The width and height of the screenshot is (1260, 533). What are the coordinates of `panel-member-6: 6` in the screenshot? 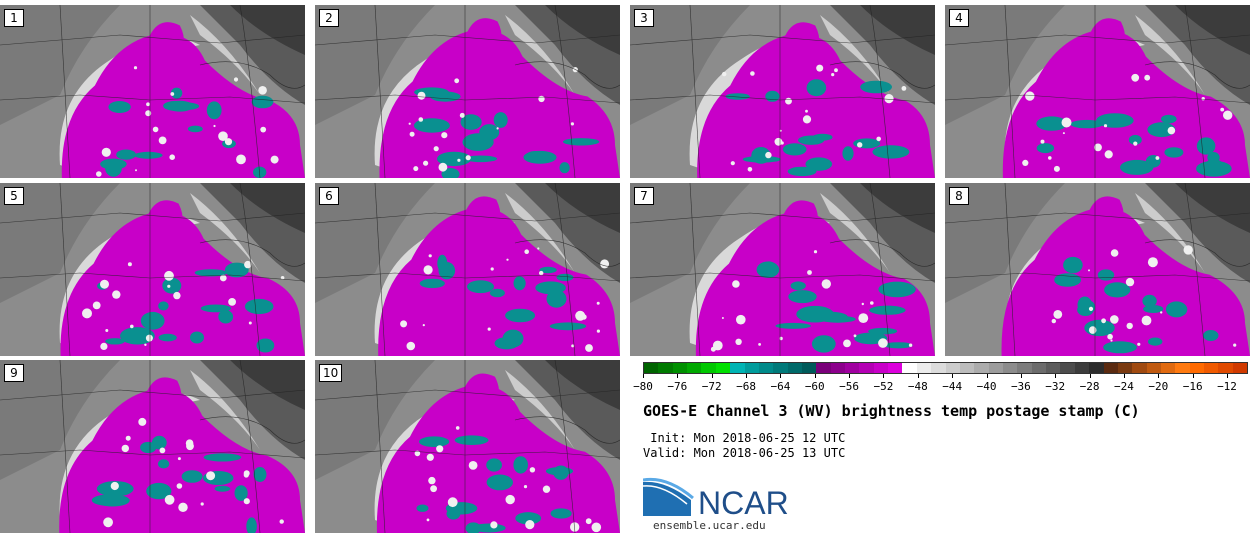 It's located at (467, 269).